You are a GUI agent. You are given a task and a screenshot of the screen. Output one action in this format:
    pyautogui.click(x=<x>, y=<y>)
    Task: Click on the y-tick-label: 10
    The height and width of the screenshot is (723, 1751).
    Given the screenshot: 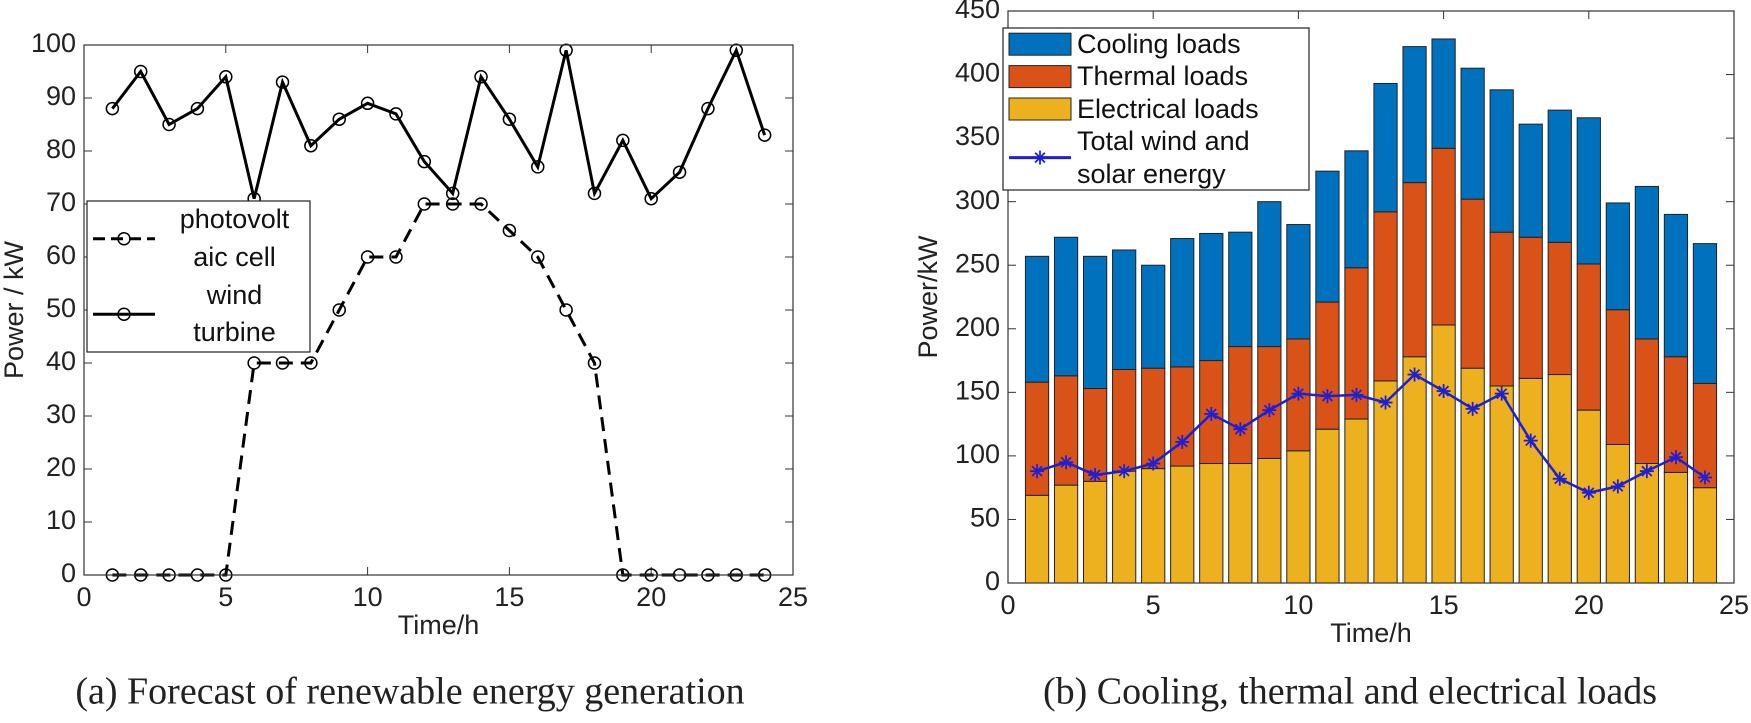 What is the action you would take?
    pyautogui.click(x=61, y=520)
    